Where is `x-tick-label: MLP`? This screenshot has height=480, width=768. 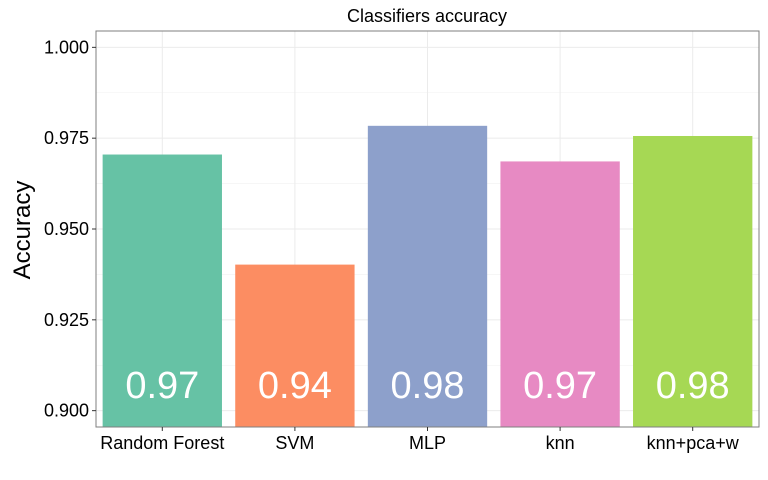 x-tick-label: MLP is located at coordinates (427, 443).